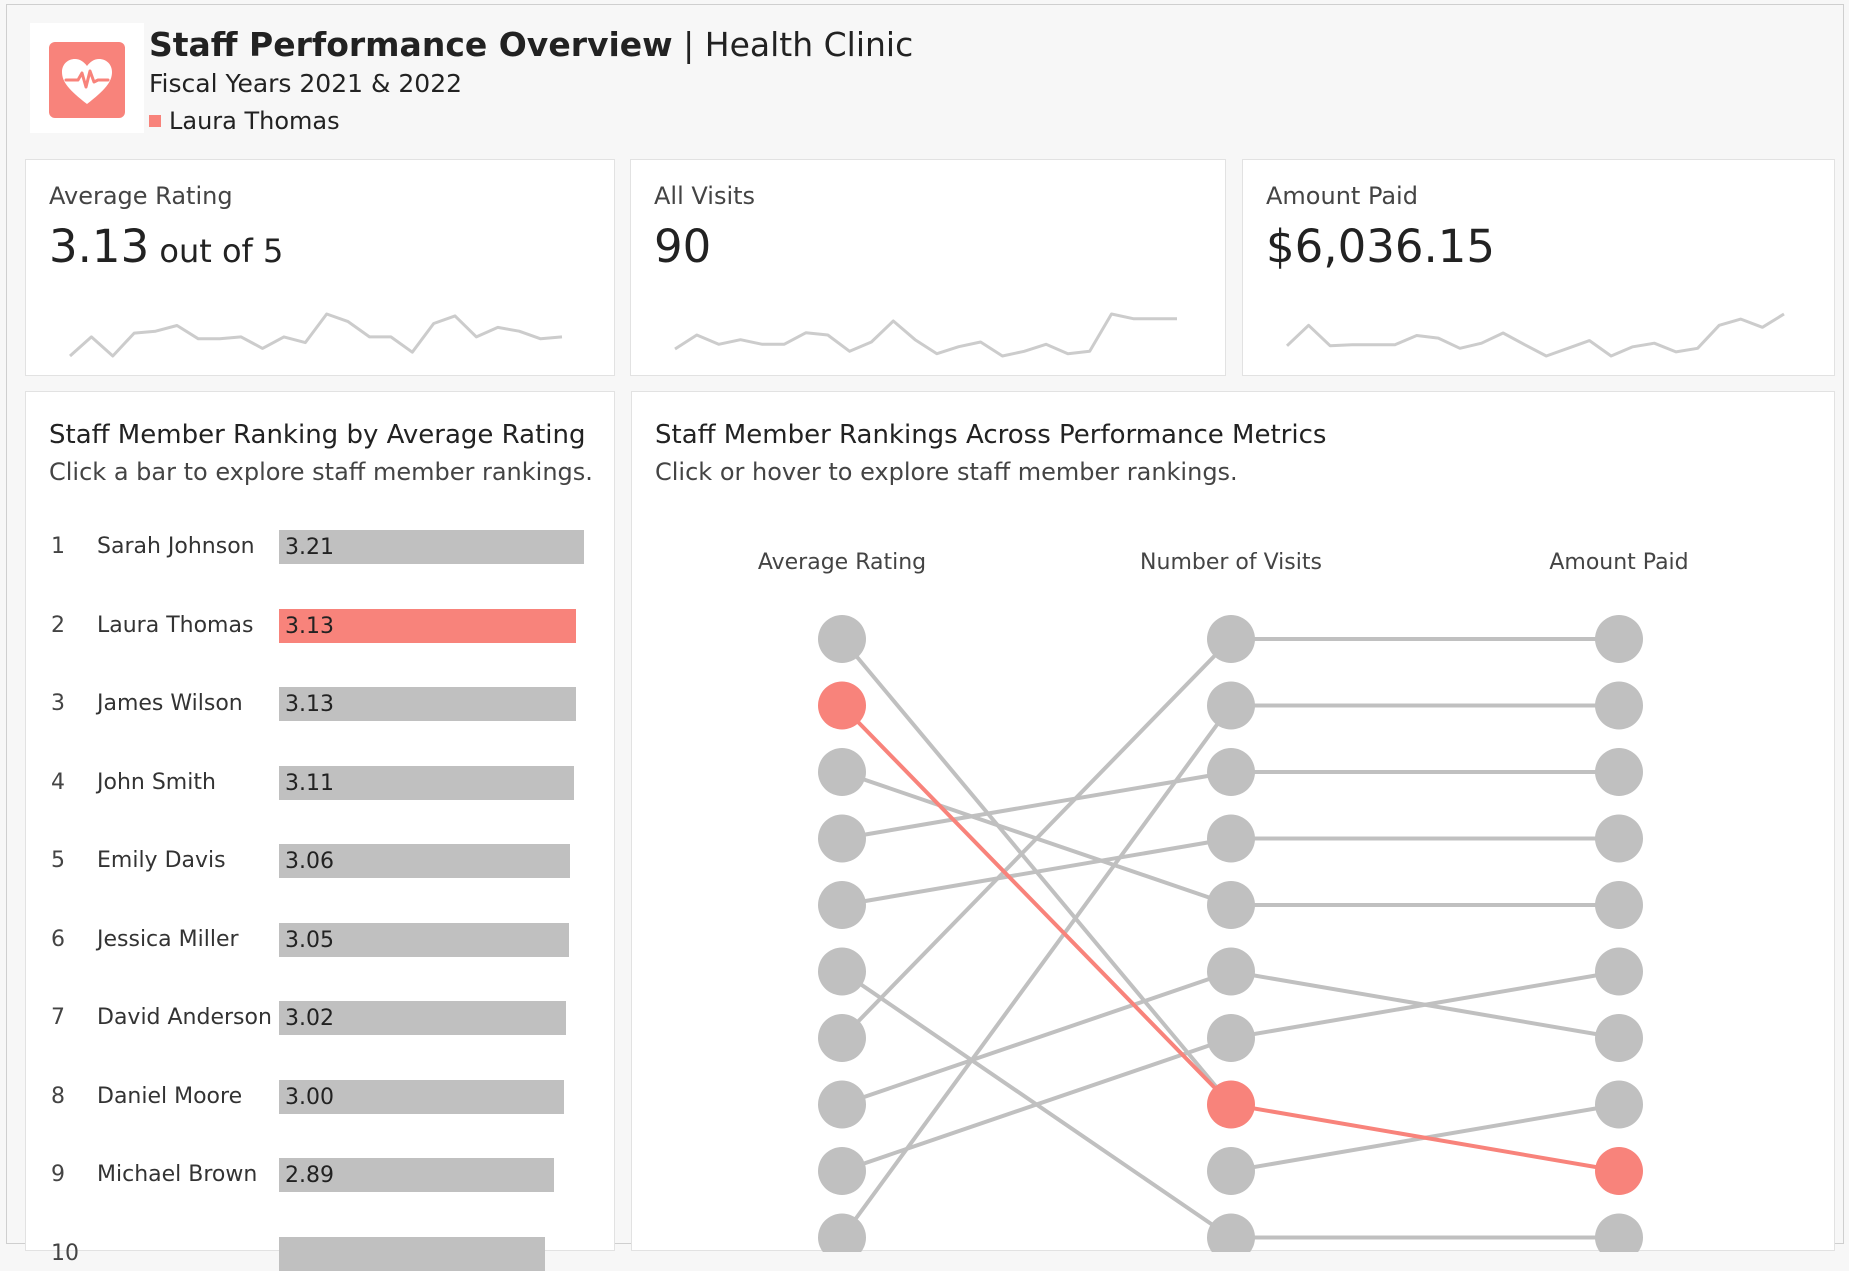 This screenshot has width=1849, height=1271. I want to click on rank-number: 1, so click(58, 546).